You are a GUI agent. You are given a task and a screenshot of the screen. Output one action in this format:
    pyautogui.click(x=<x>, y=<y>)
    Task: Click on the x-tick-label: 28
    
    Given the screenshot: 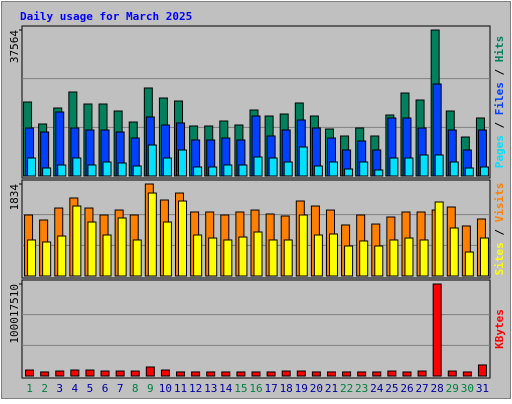 What is the action you would take?
    pyautogui.click(x=437, y=388)
    